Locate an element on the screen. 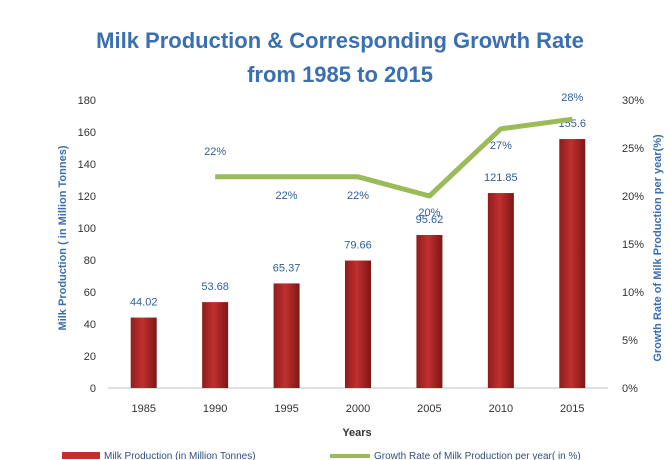 The width and height of the screenshot is (669, 460). x-tick-label: 1990 is located at coordinates (215, 409).